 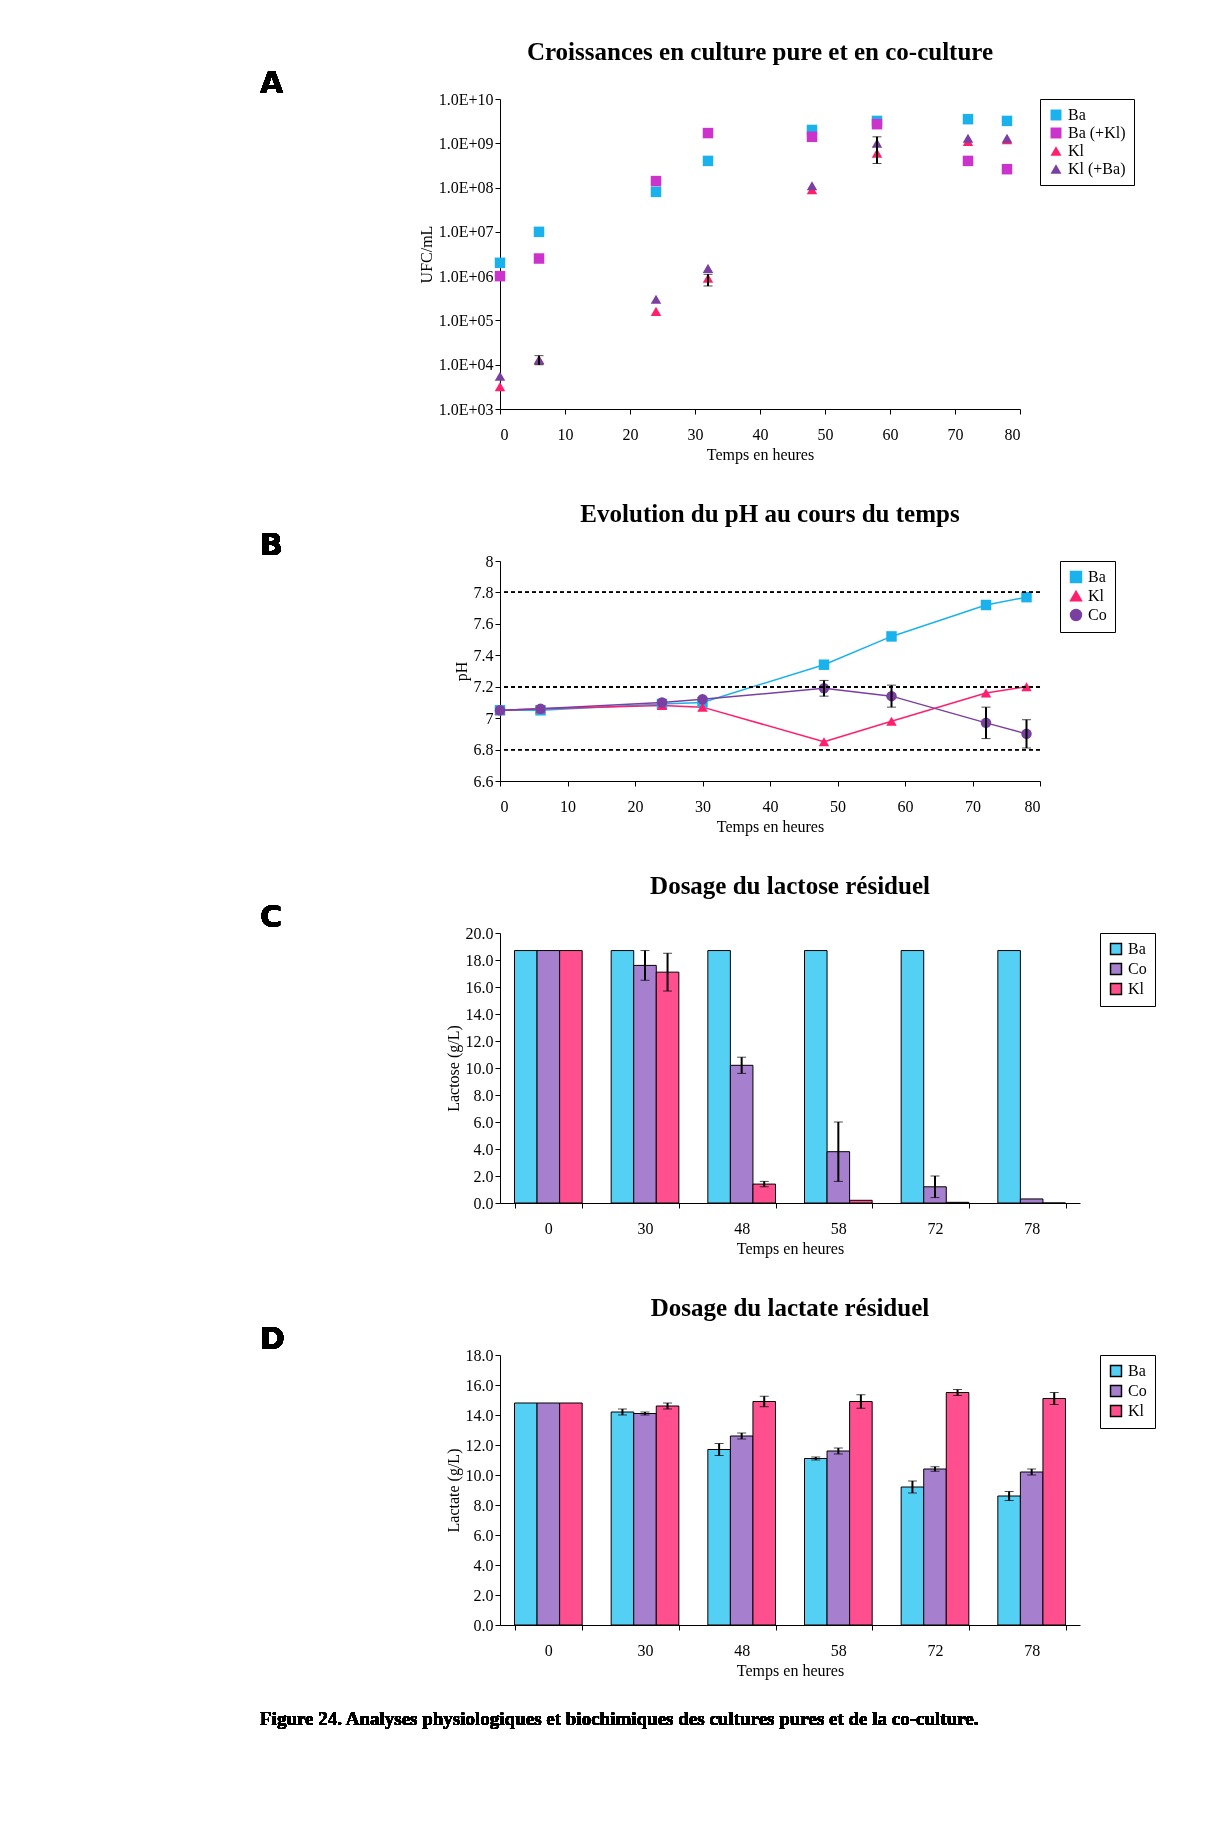 I want to click on legend-label: Kl (+Ba), so click(x=1097, y=169).